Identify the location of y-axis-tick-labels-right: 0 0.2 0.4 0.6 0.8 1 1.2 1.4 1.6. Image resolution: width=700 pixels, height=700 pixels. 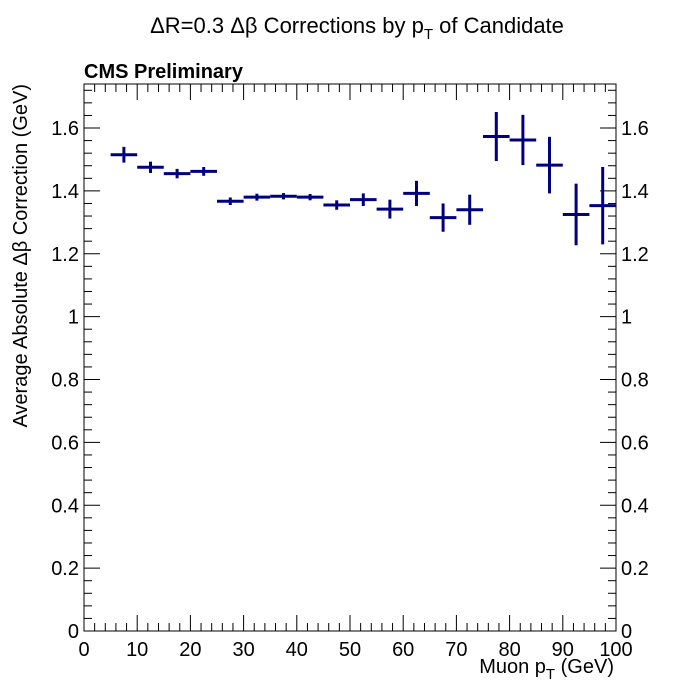
(635, 380).